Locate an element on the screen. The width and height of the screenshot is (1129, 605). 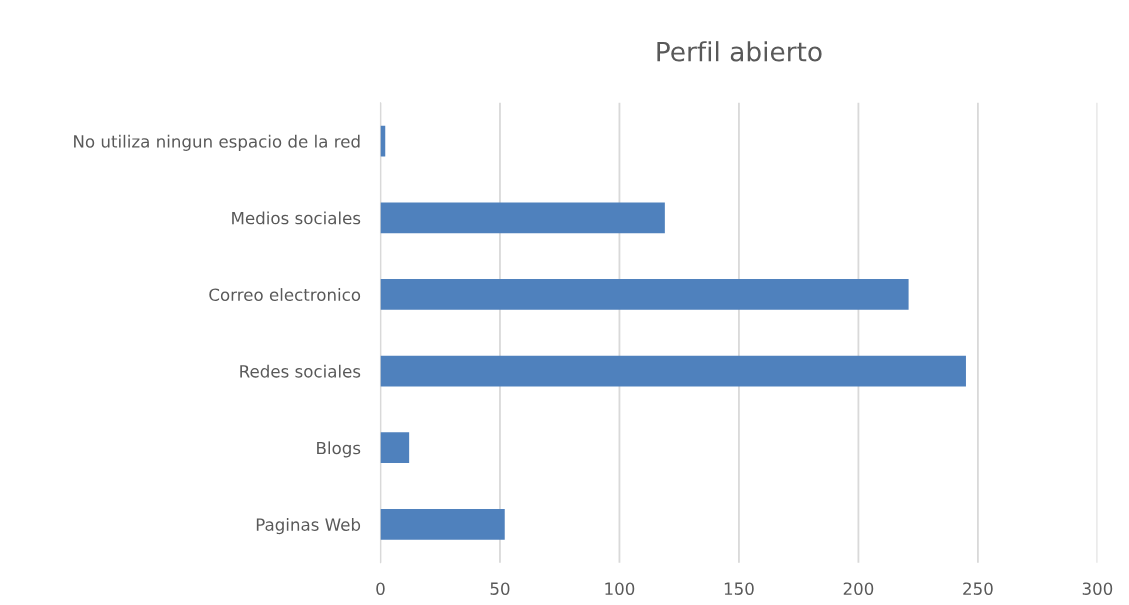
y-tick-label: Medios sociales is located at coordinates (296, 218).